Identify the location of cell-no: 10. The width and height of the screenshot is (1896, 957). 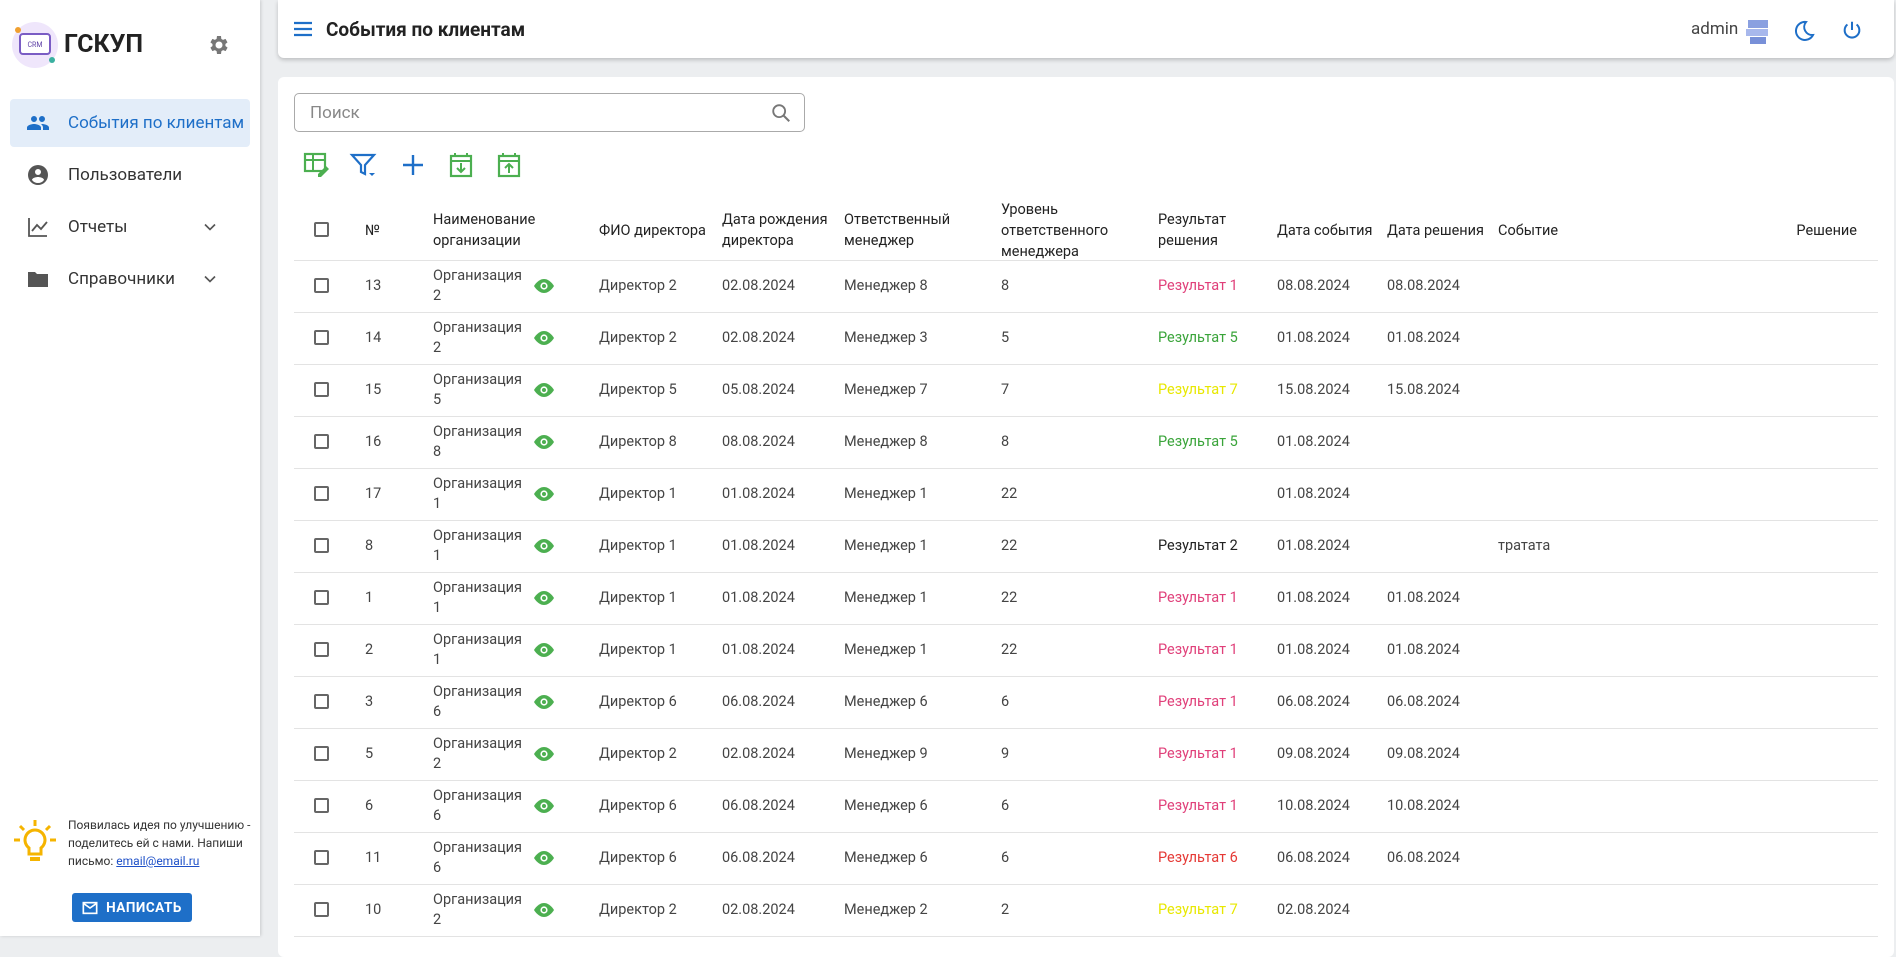
(373, 909).